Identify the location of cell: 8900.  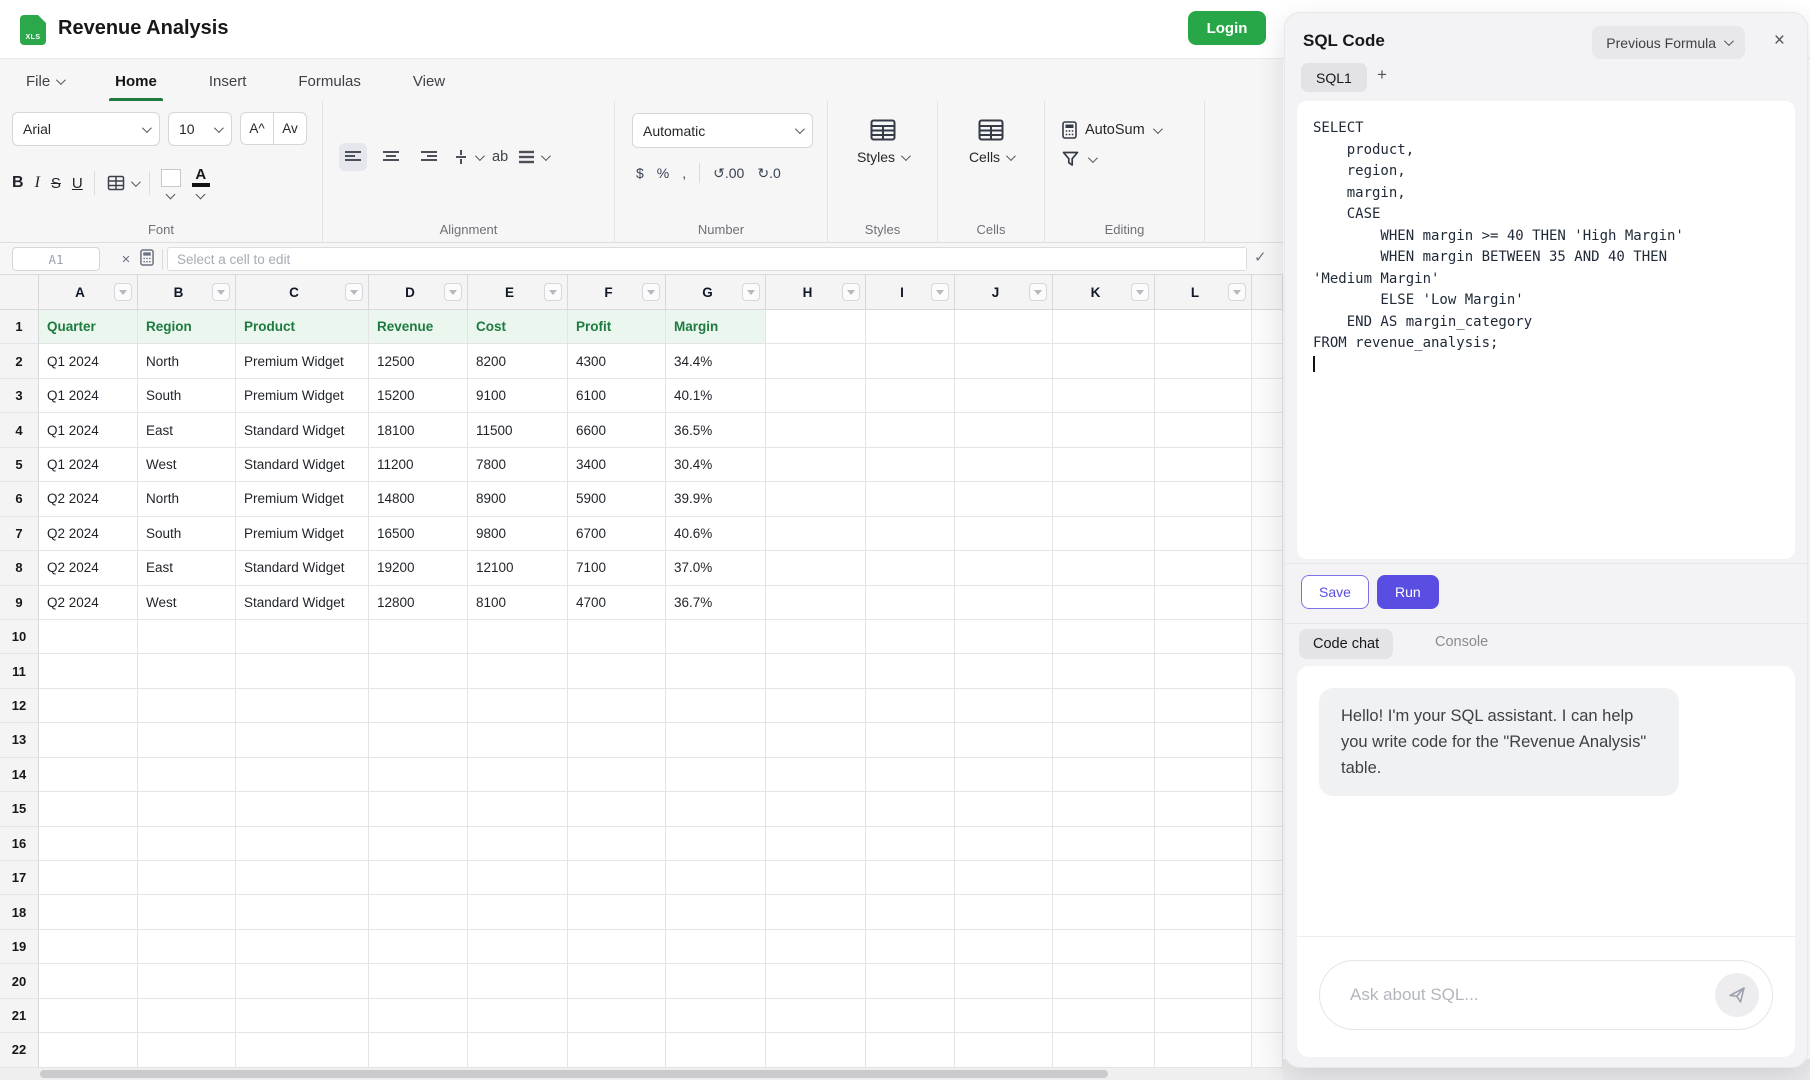
(518, 499).